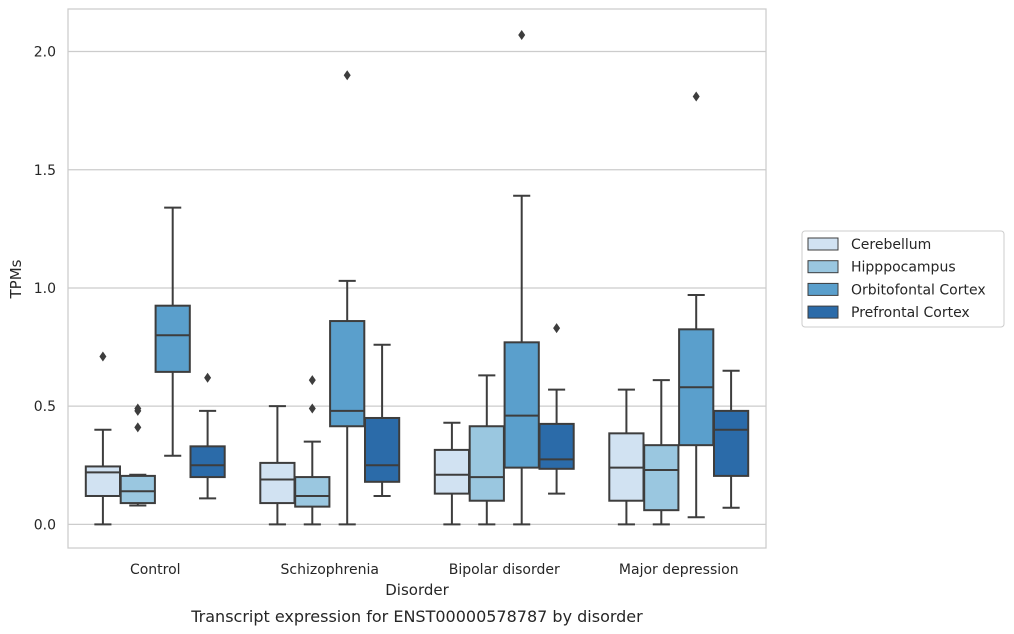  I want to click on legend-item: Cerebellum, so click(869, 245).